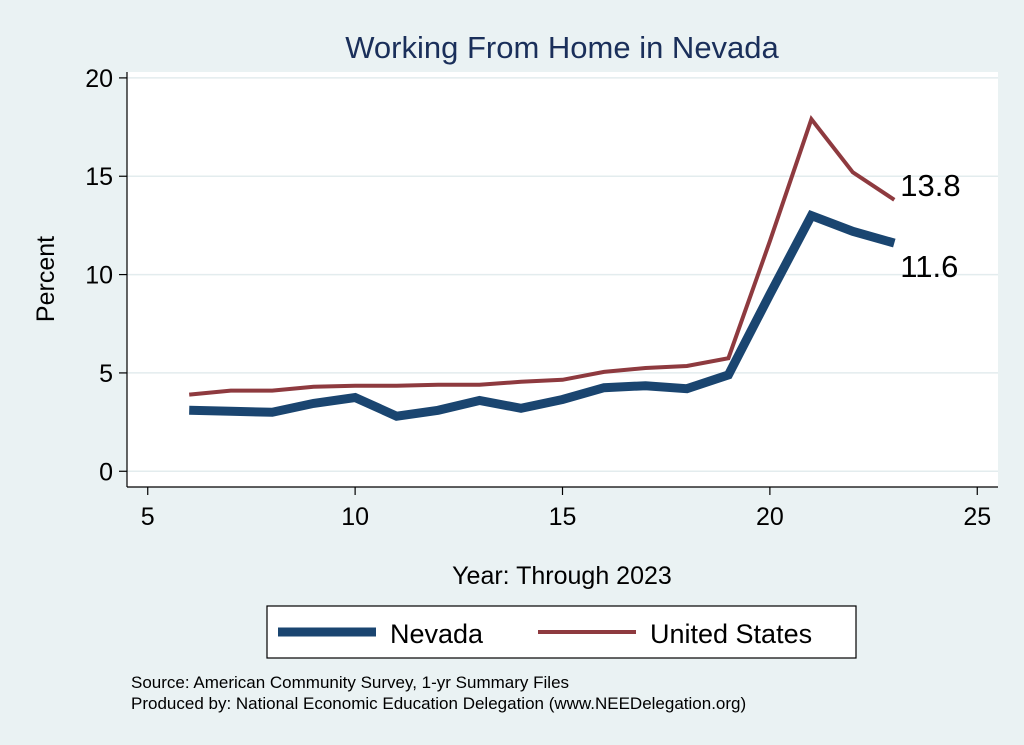 This screenshot has height=745, width=1024. What do you see at coordinates (106, 472) in the screenshot?
I see `y-tick-label: 0` at bounding box center [106, 472].